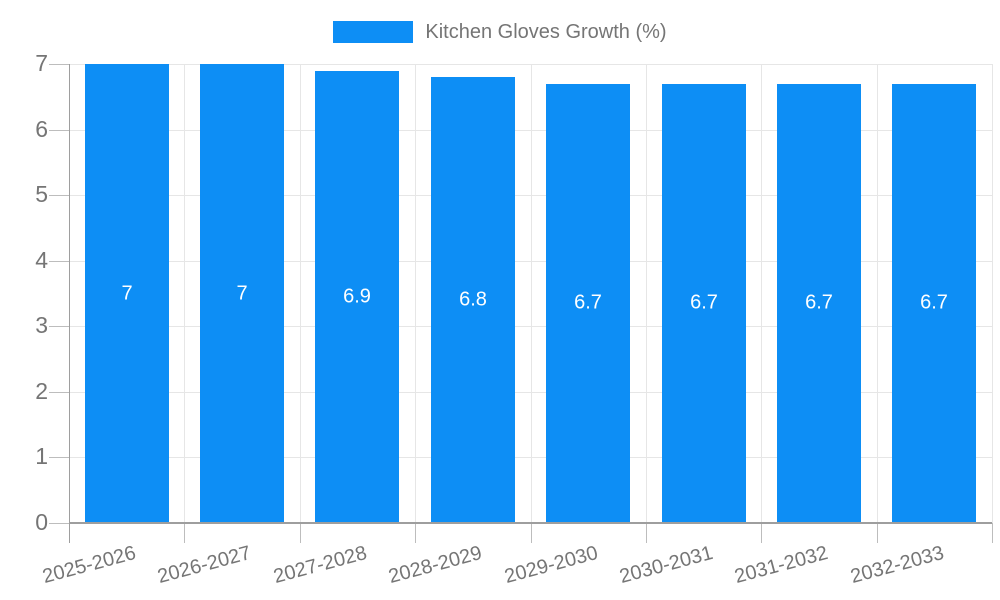 This screenshot has width=1000, height=600. I want to click on x-tick-label: 2029-2030, so click(550, 565).